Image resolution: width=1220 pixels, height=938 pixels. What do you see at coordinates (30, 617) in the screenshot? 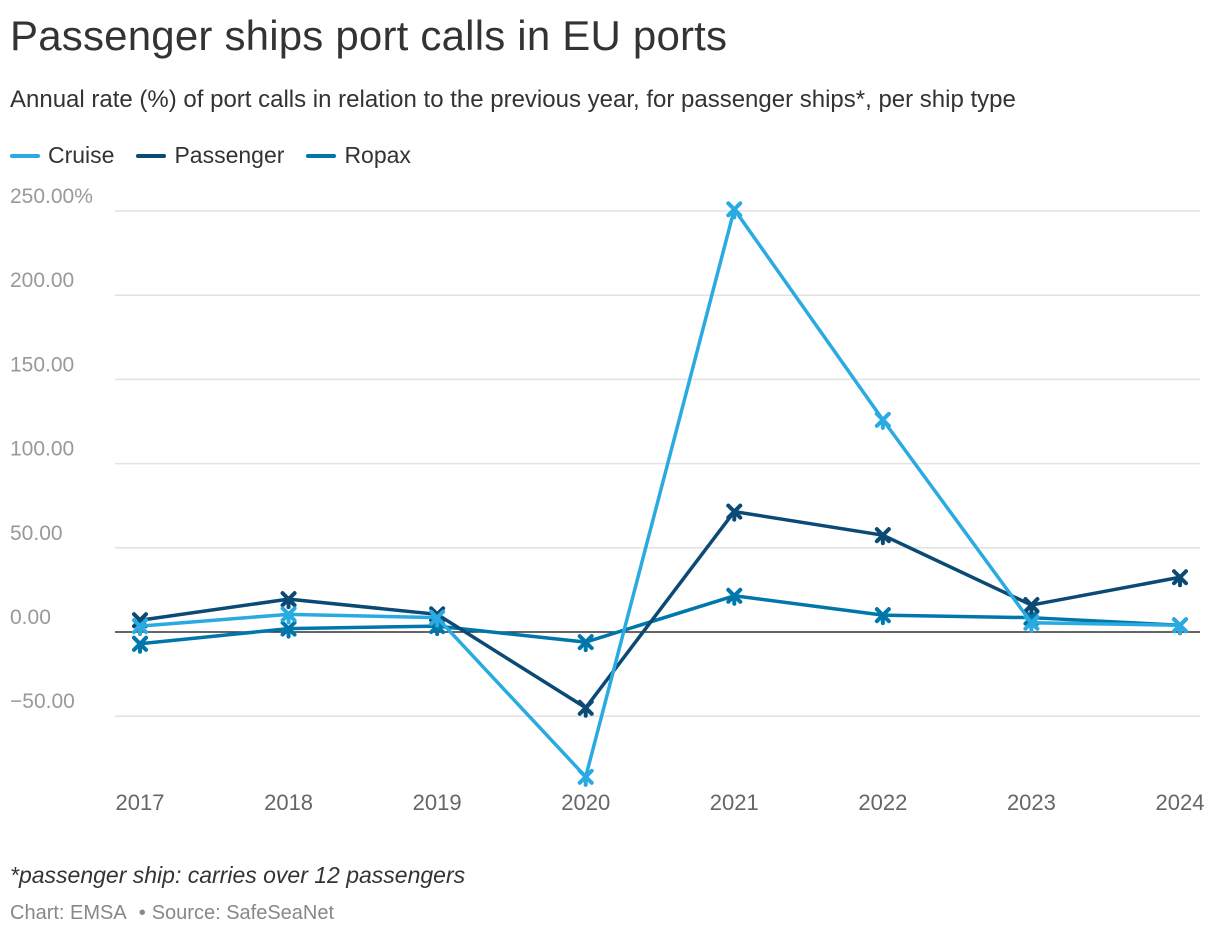
I see `y-tick-label: 0.00` at bounding box center [30, 617].